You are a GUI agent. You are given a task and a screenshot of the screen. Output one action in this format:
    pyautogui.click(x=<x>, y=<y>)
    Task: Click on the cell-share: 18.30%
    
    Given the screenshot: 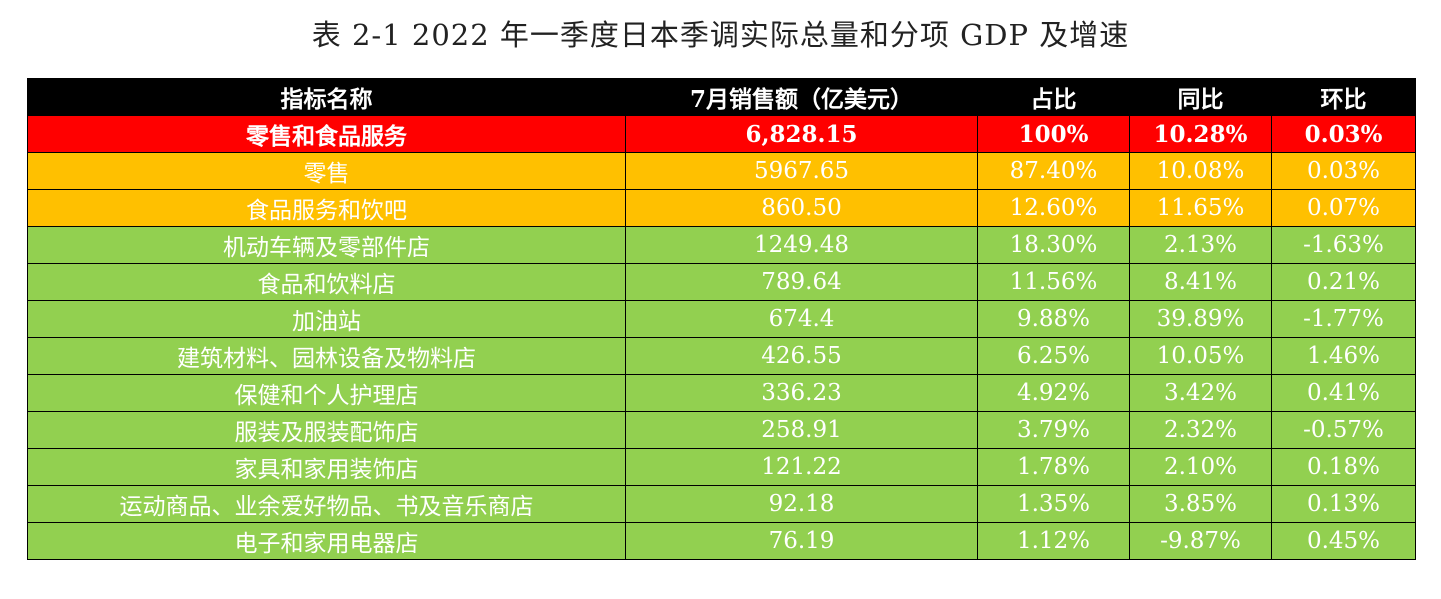 What is the action you would take?
    pyautogui.click(x=1053, y=245)
    